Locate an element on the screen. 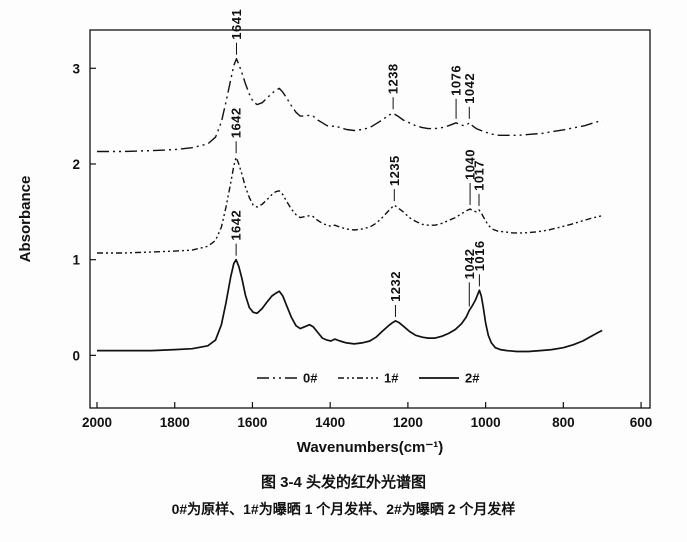 The image size is (687, 542). legend-label-1: 1# is located at coordinates (391, 378).